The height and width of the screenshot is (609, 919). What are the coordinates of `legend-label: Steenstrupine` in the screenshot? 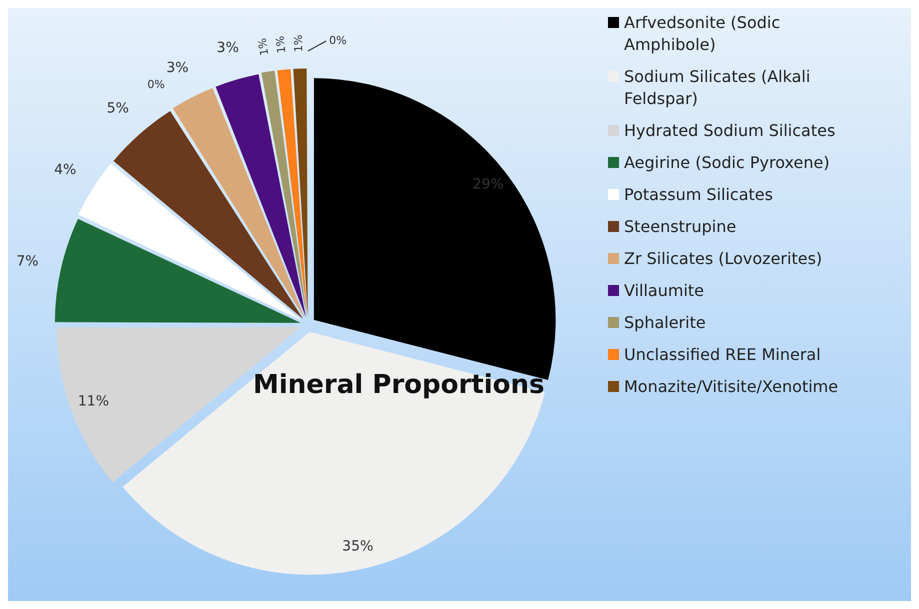 It's located at (680, 227).